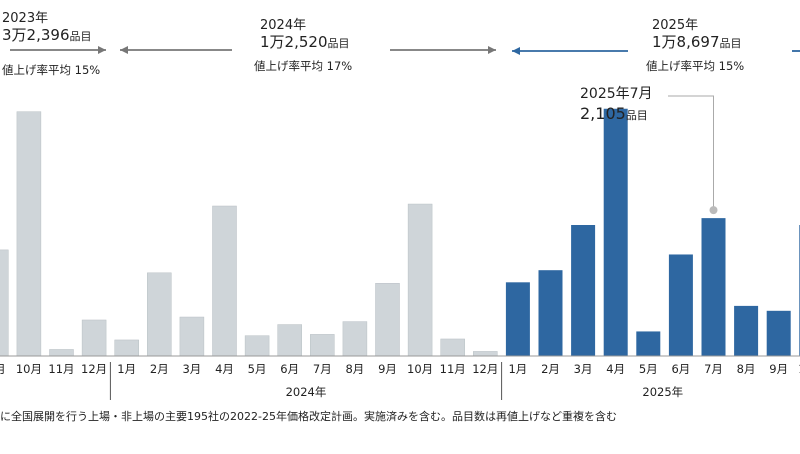 The width and height of the screenshot is (800, 454). Describe the element at coordinates (662, 392) in the screenshot. I see `year-label-2025: 2025年` at that location.